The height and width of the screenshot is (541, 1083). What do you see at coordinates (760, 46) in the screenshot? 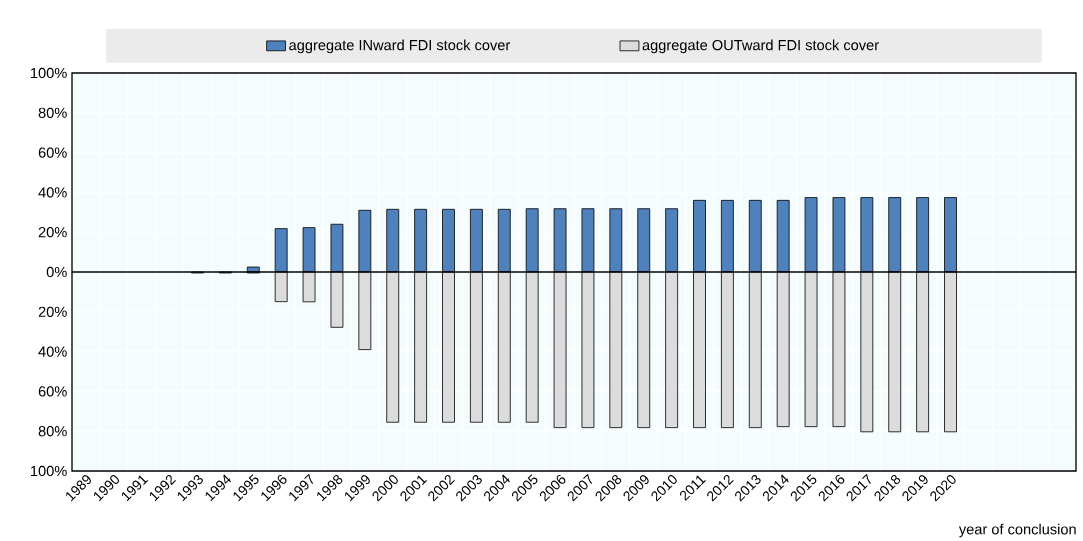
I see `legend-label: aggregate OUTward FDI stock cover` at bounding box center [760, 46].